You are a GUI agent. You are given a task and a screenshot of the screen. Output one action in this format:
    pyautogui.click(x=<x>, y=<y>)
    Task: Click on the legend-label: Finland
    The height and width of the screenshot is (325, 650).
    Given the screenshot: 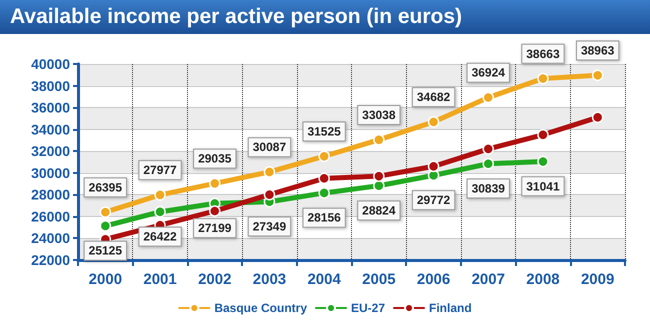 What is the action you would take?
    pyautogui.click(x=450, y=308)
    